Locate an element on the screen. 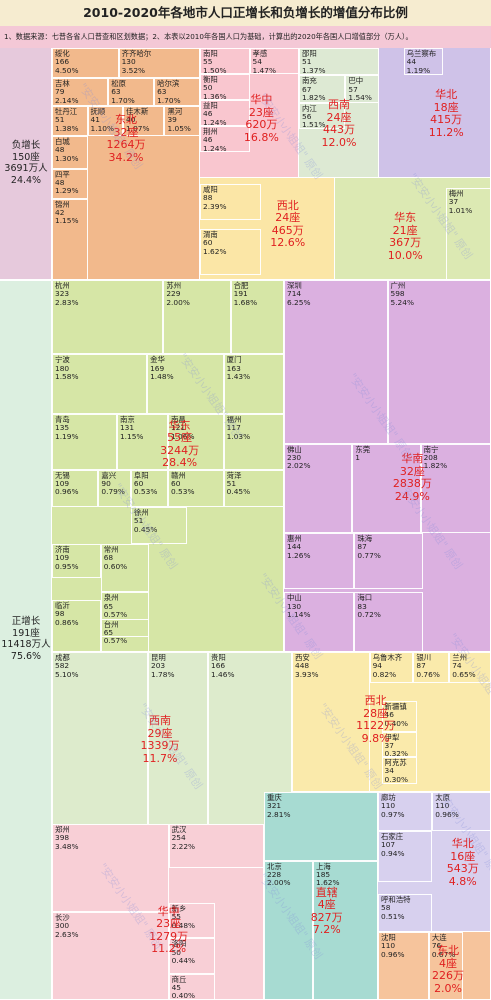 Image resolution: width=491 pixels, height=1000 pixels. city-label: 阿克苏 34 0.30% is located at coordinates (396, 770).